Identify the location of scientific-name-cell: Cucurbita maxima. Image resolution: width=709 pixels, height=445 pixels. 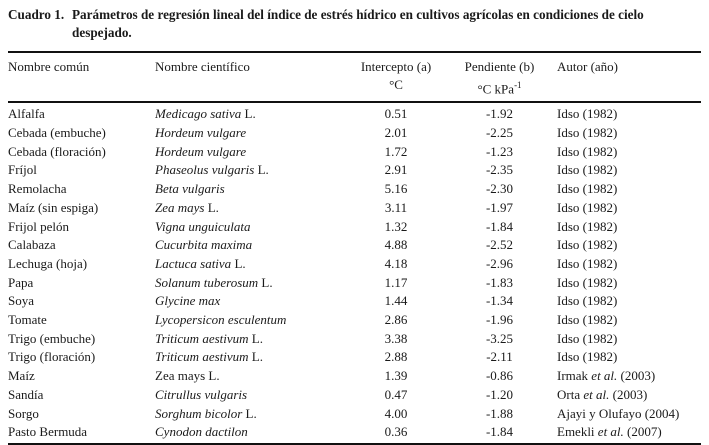
(252, 245).